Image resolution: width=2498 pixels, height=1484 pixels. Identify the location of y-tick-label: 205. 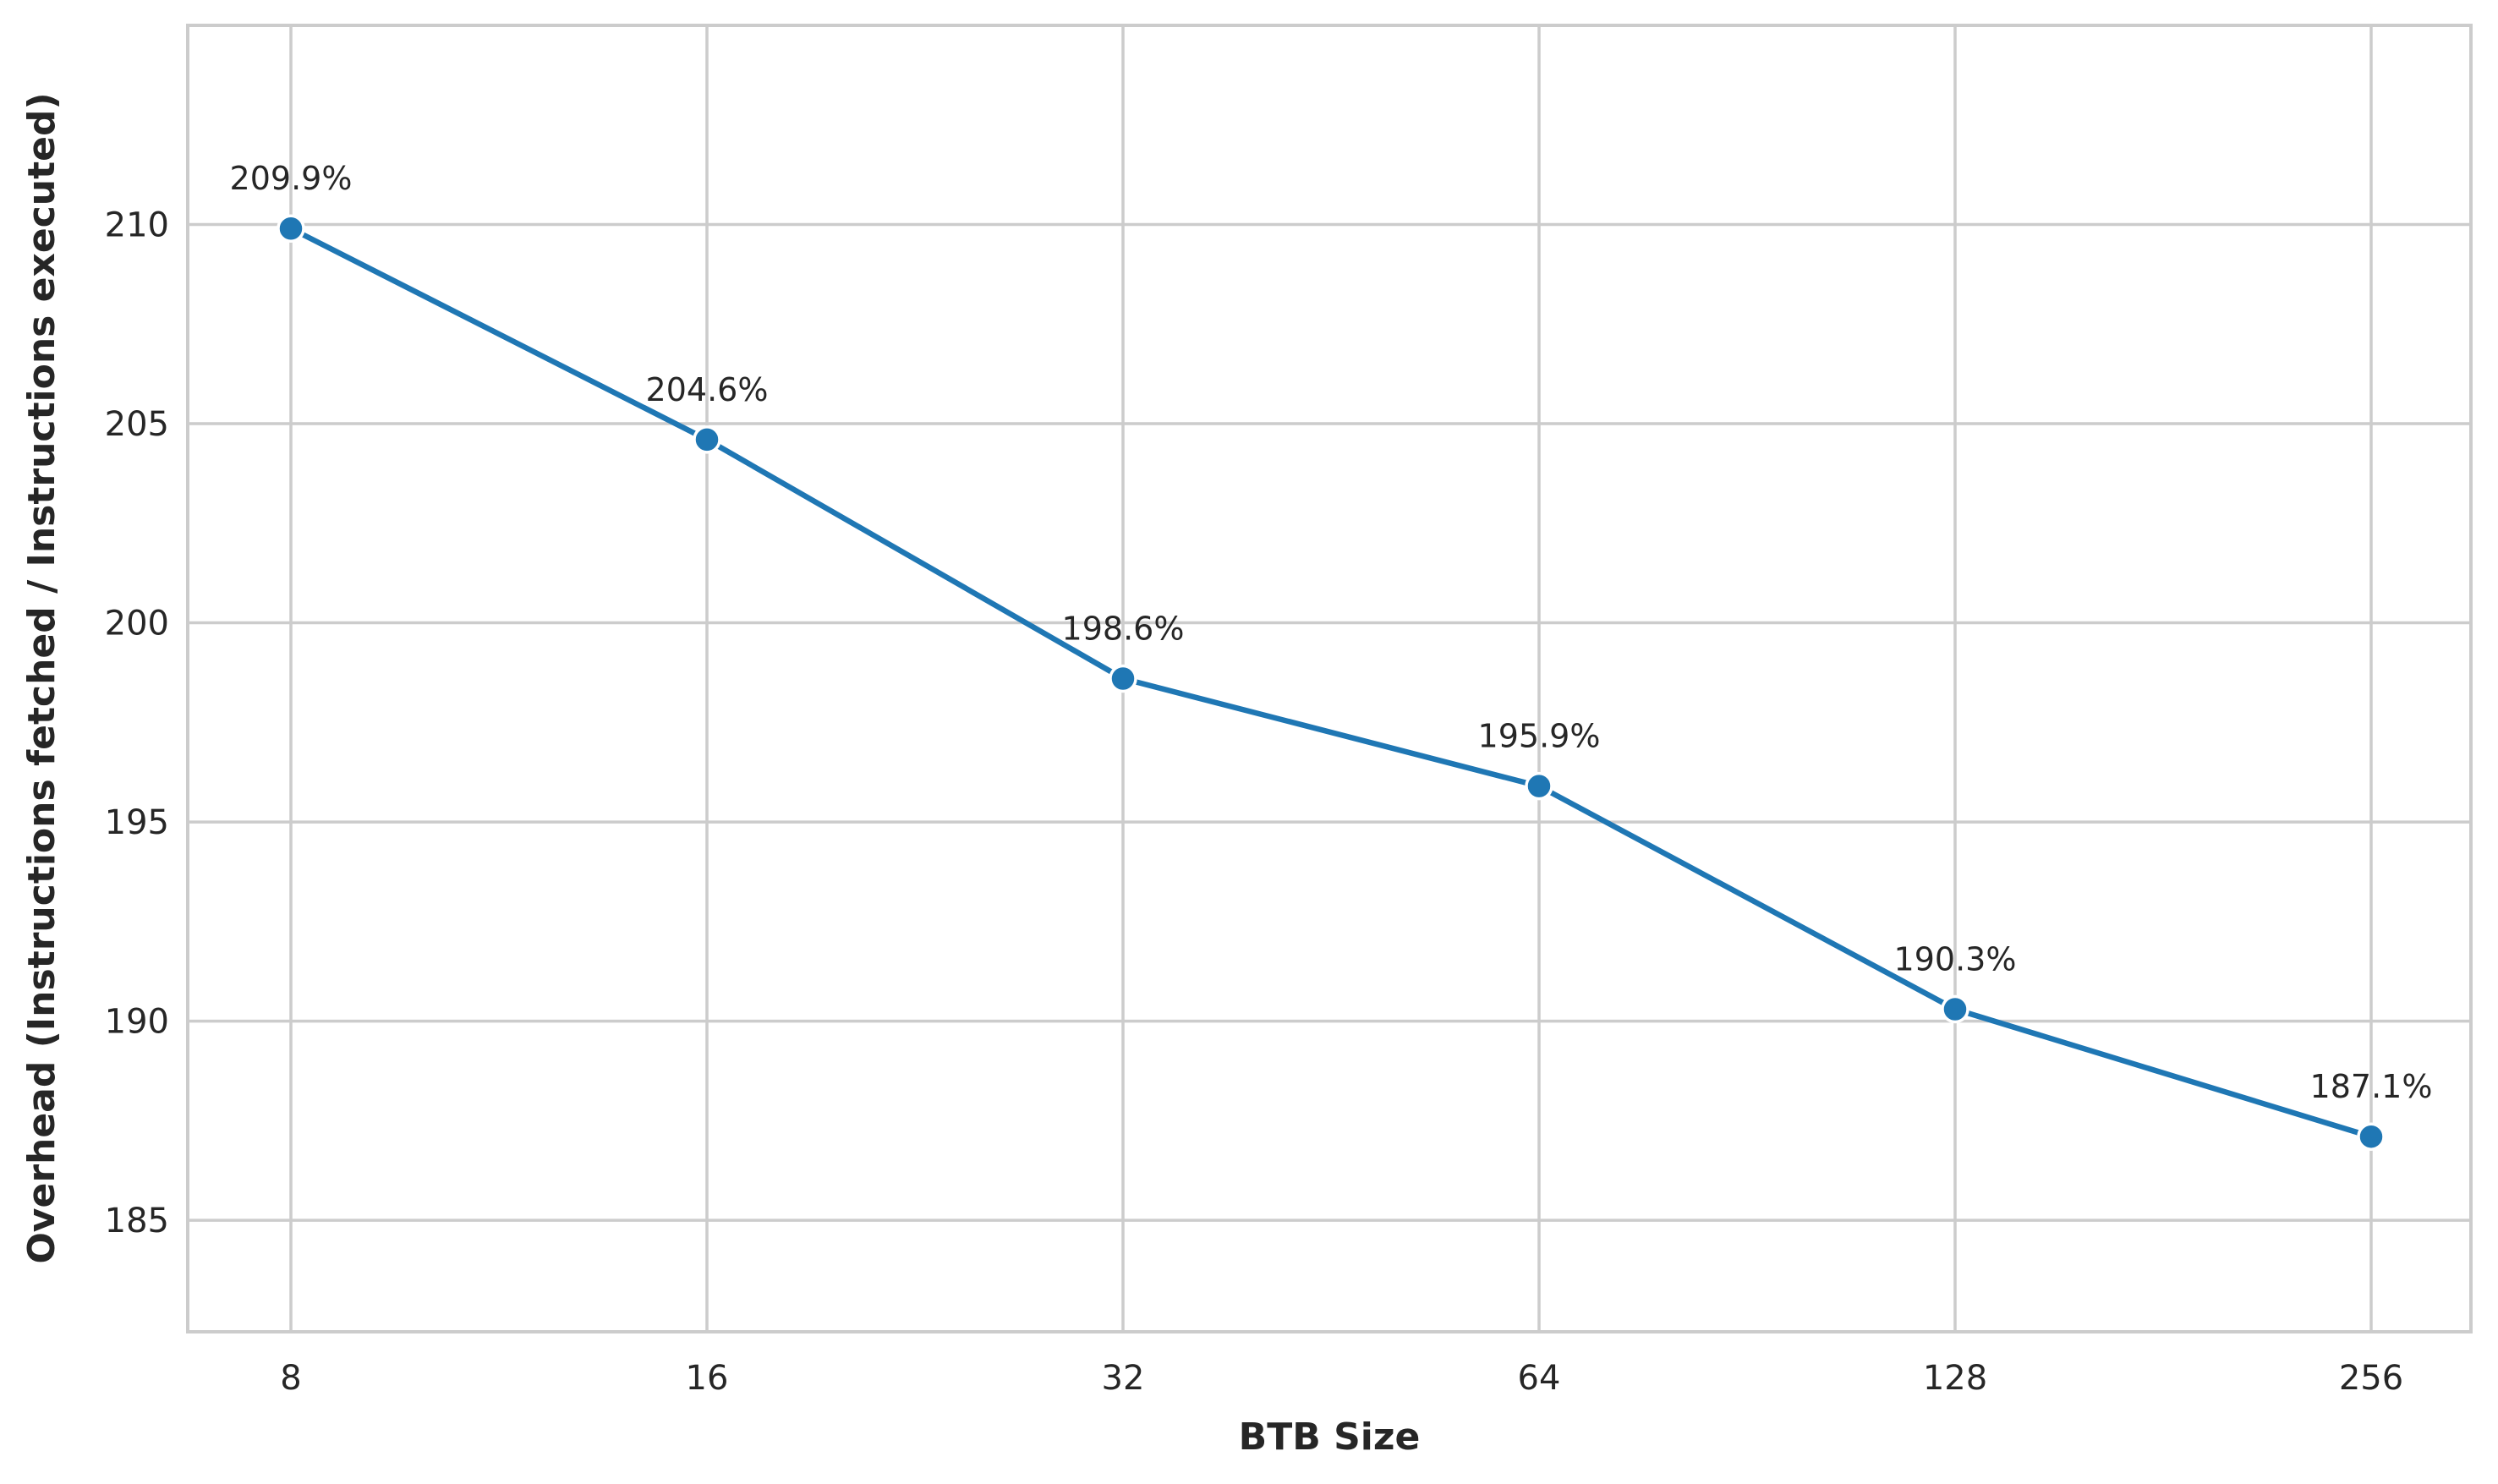
(137, 424).